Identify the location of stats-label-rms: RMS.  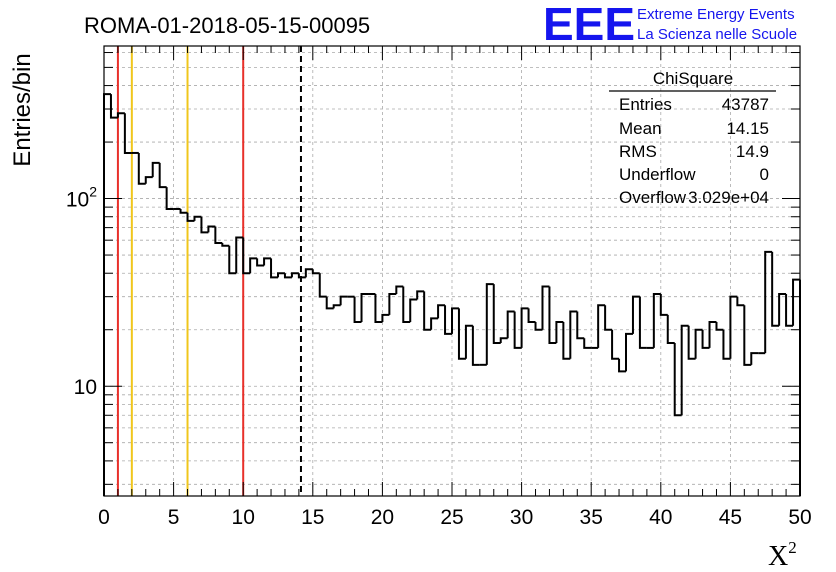
(638, 151).